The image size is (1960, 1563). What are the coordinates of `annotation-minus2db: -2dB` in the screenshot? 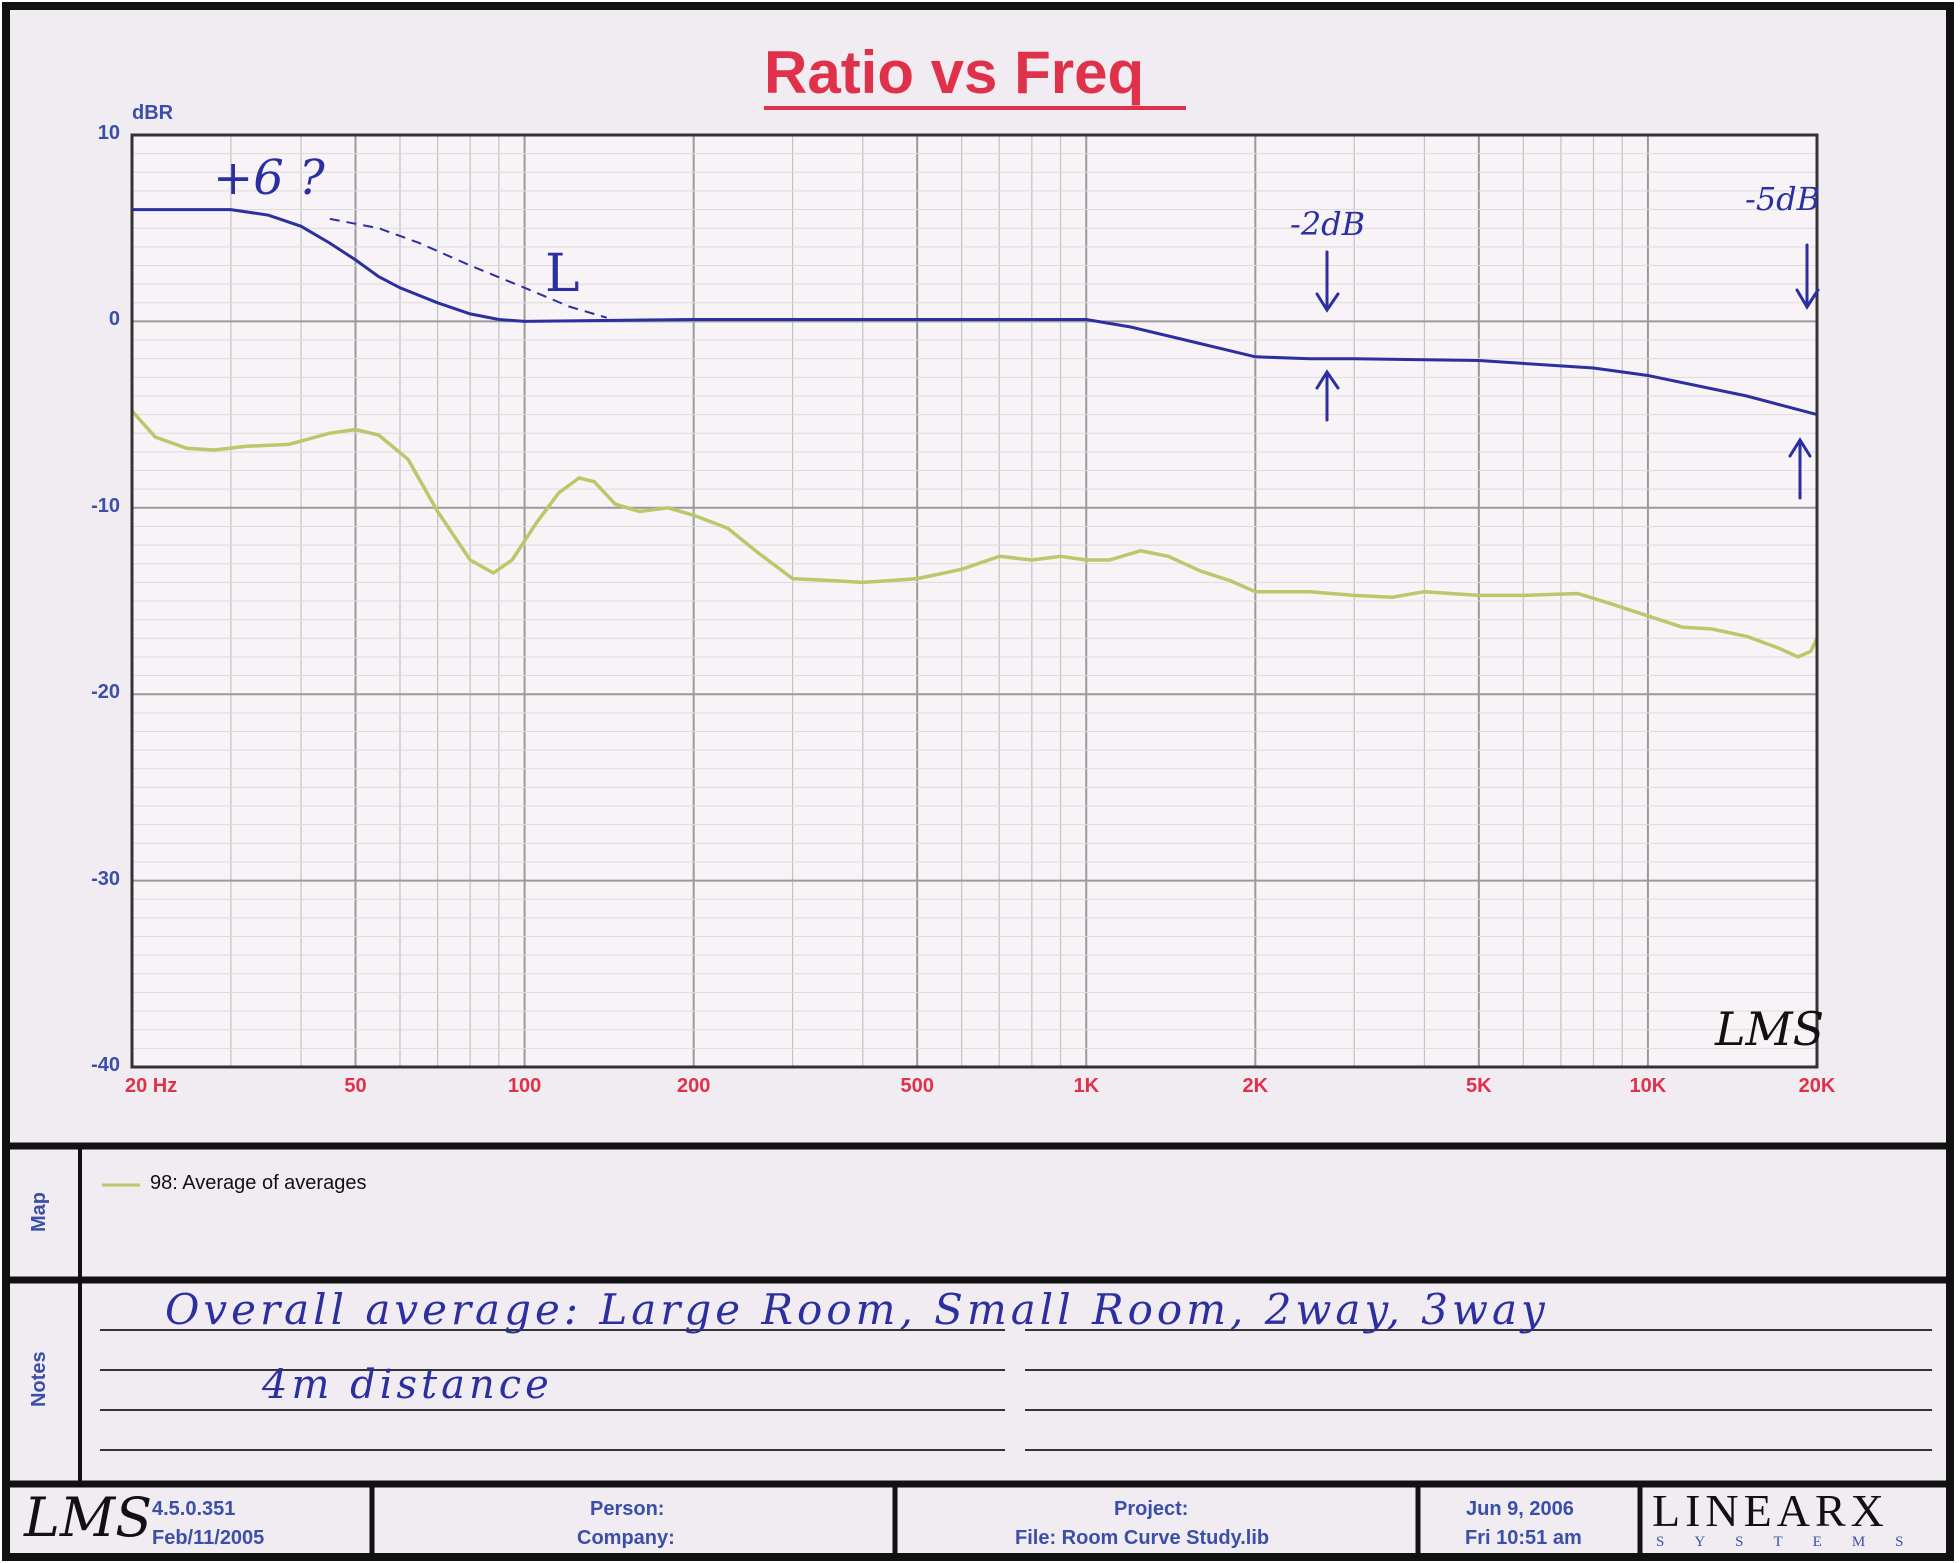 It's located at (1328, 224).